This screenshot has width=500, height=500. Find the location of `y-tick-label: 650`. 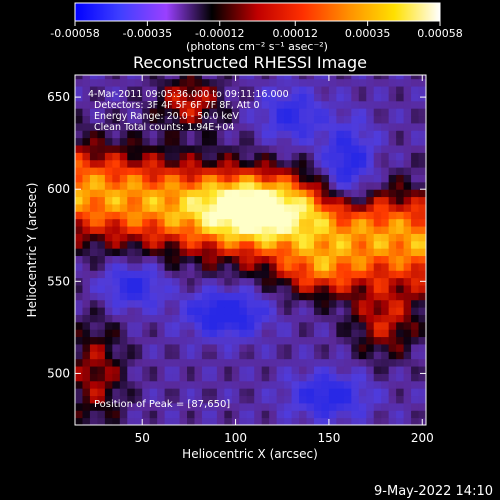

y-tick-label: 650 is located at coordinates (58, 97).